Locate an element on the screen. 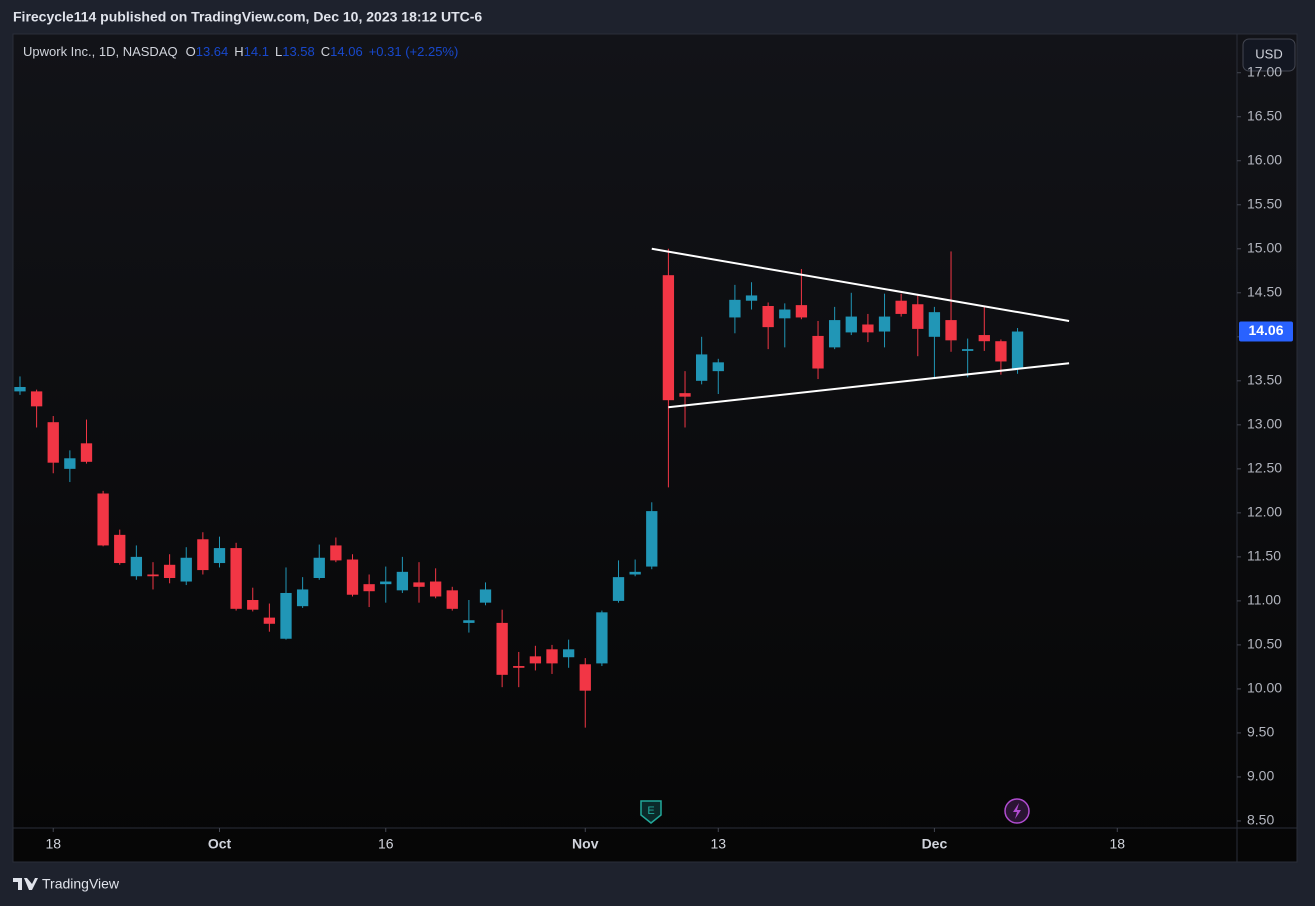 This screenshot has height=906, width=1315. svg-text: E is located at coordinates (650, 811).